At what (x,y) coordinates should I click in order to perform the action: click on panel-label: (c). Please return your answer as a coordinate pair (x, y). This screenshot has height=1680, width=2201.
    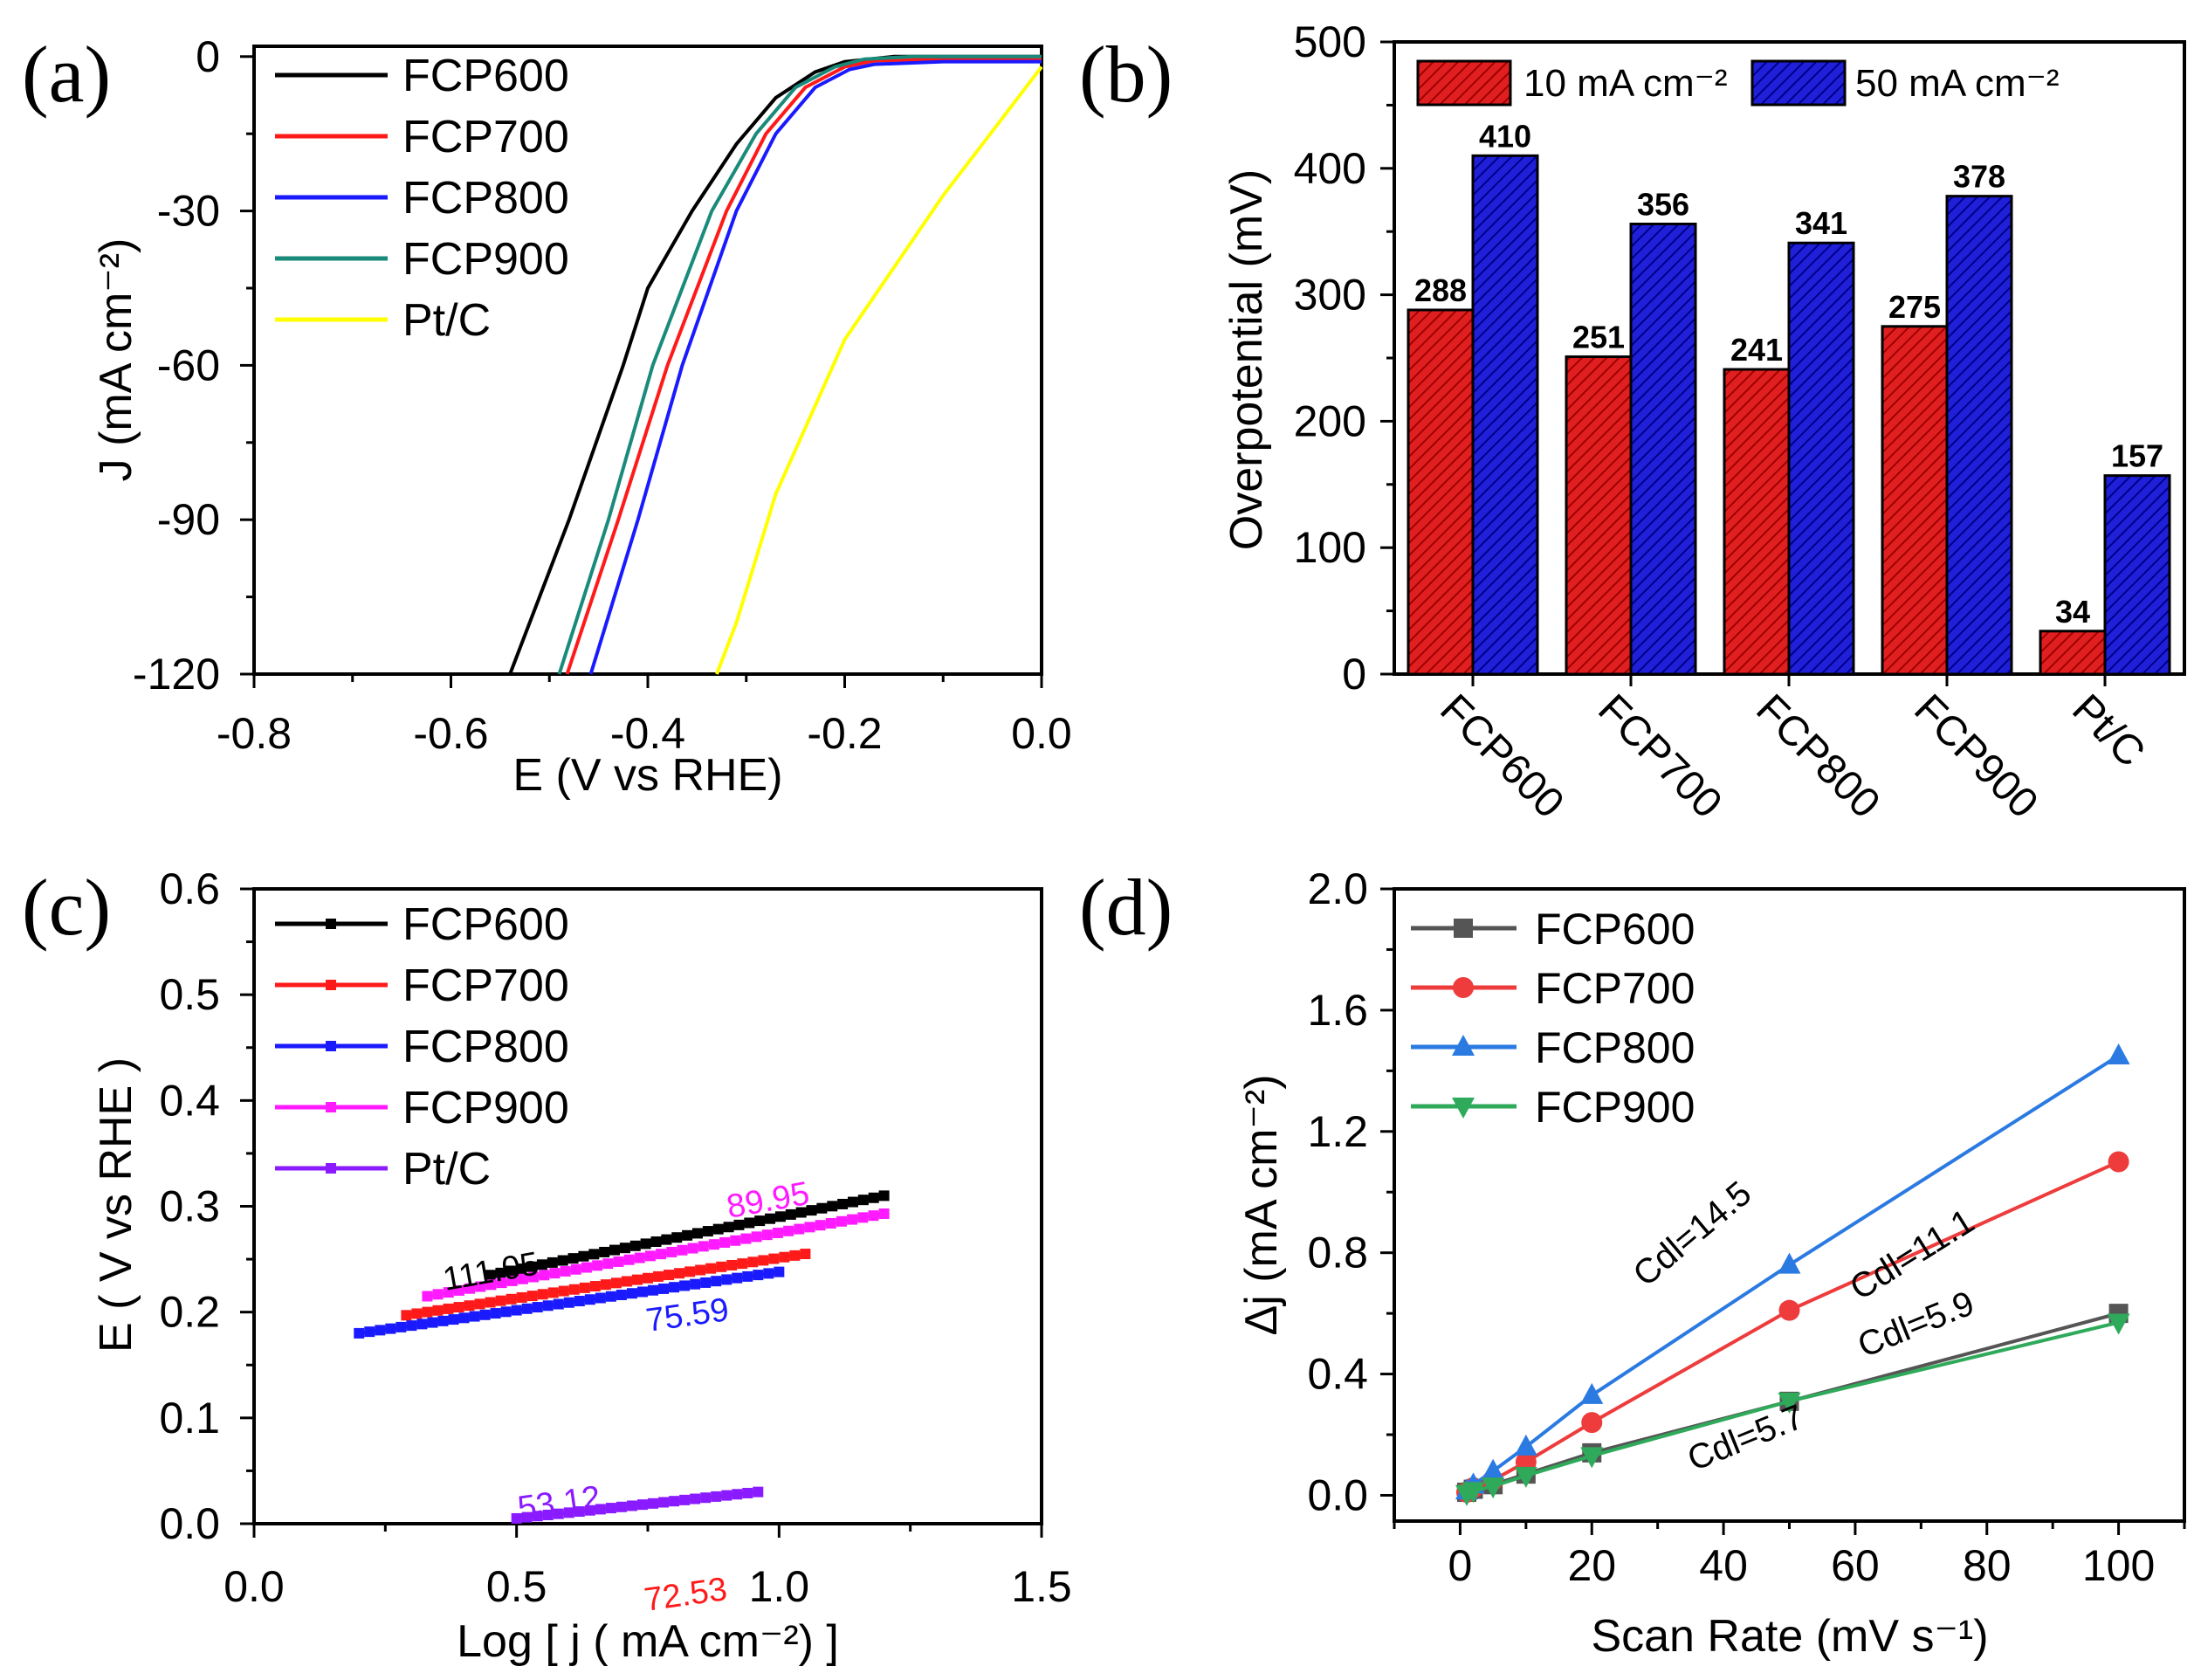
    Looking at the image, I should click on (66, 907).